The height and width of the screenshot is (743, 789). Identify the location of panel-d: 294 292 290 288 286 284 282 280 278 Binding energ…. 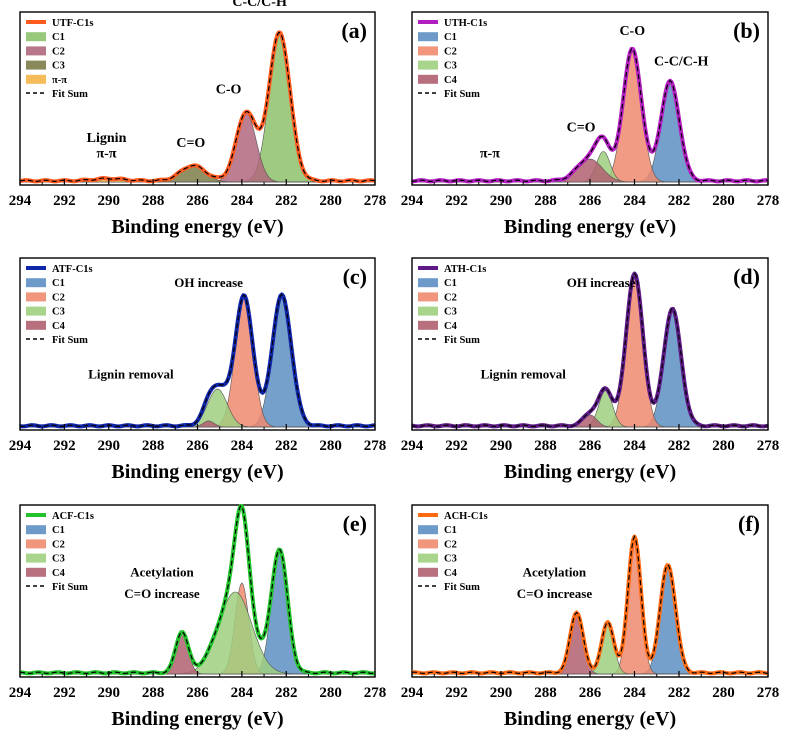
(590, 370).